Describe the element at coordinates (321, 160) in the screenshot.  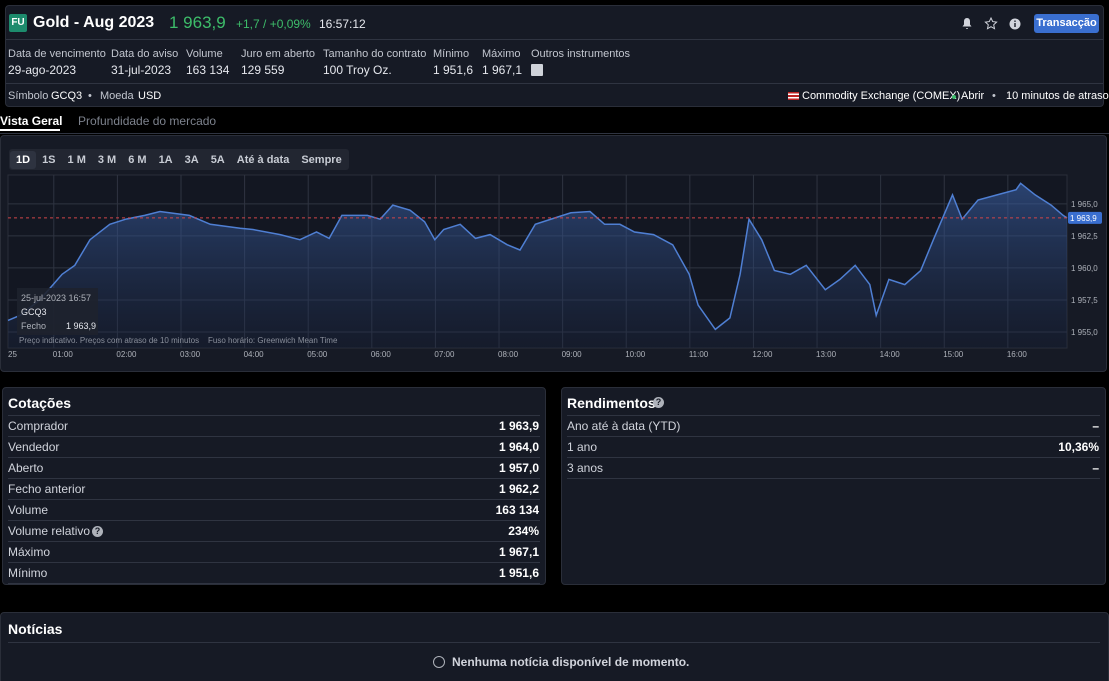
I see `range-button: Sempre` at that location.